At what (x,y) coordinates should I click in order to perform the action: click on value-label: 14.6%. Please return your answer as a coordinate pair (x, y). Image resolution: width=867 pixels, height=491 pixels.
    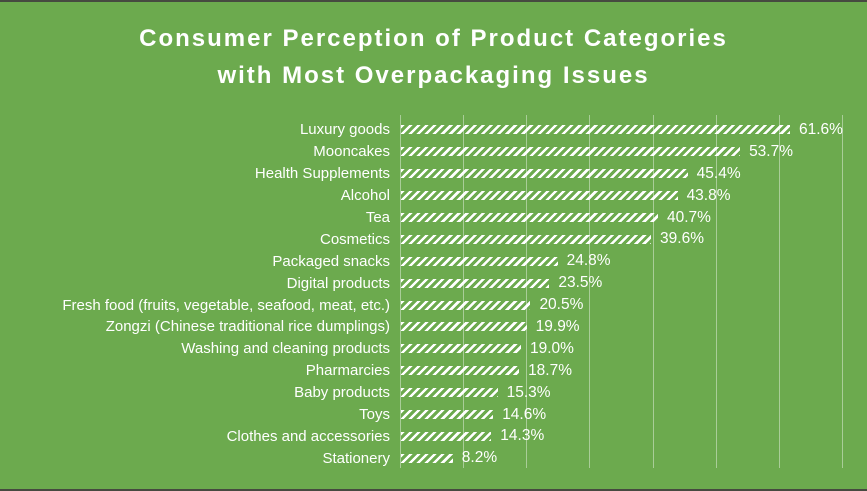
    Looking at the image, I should click on (524, 414).